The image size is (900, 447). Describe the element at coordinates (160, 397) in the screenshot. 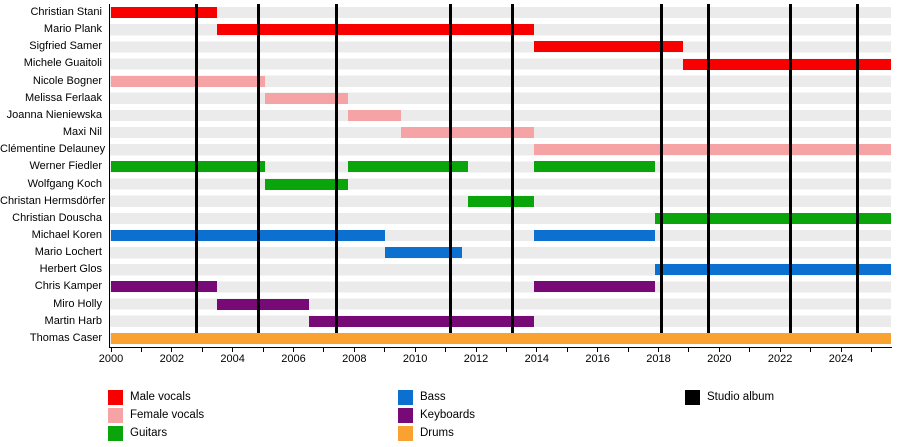

I see `legend-label: Male vocals` at that location.